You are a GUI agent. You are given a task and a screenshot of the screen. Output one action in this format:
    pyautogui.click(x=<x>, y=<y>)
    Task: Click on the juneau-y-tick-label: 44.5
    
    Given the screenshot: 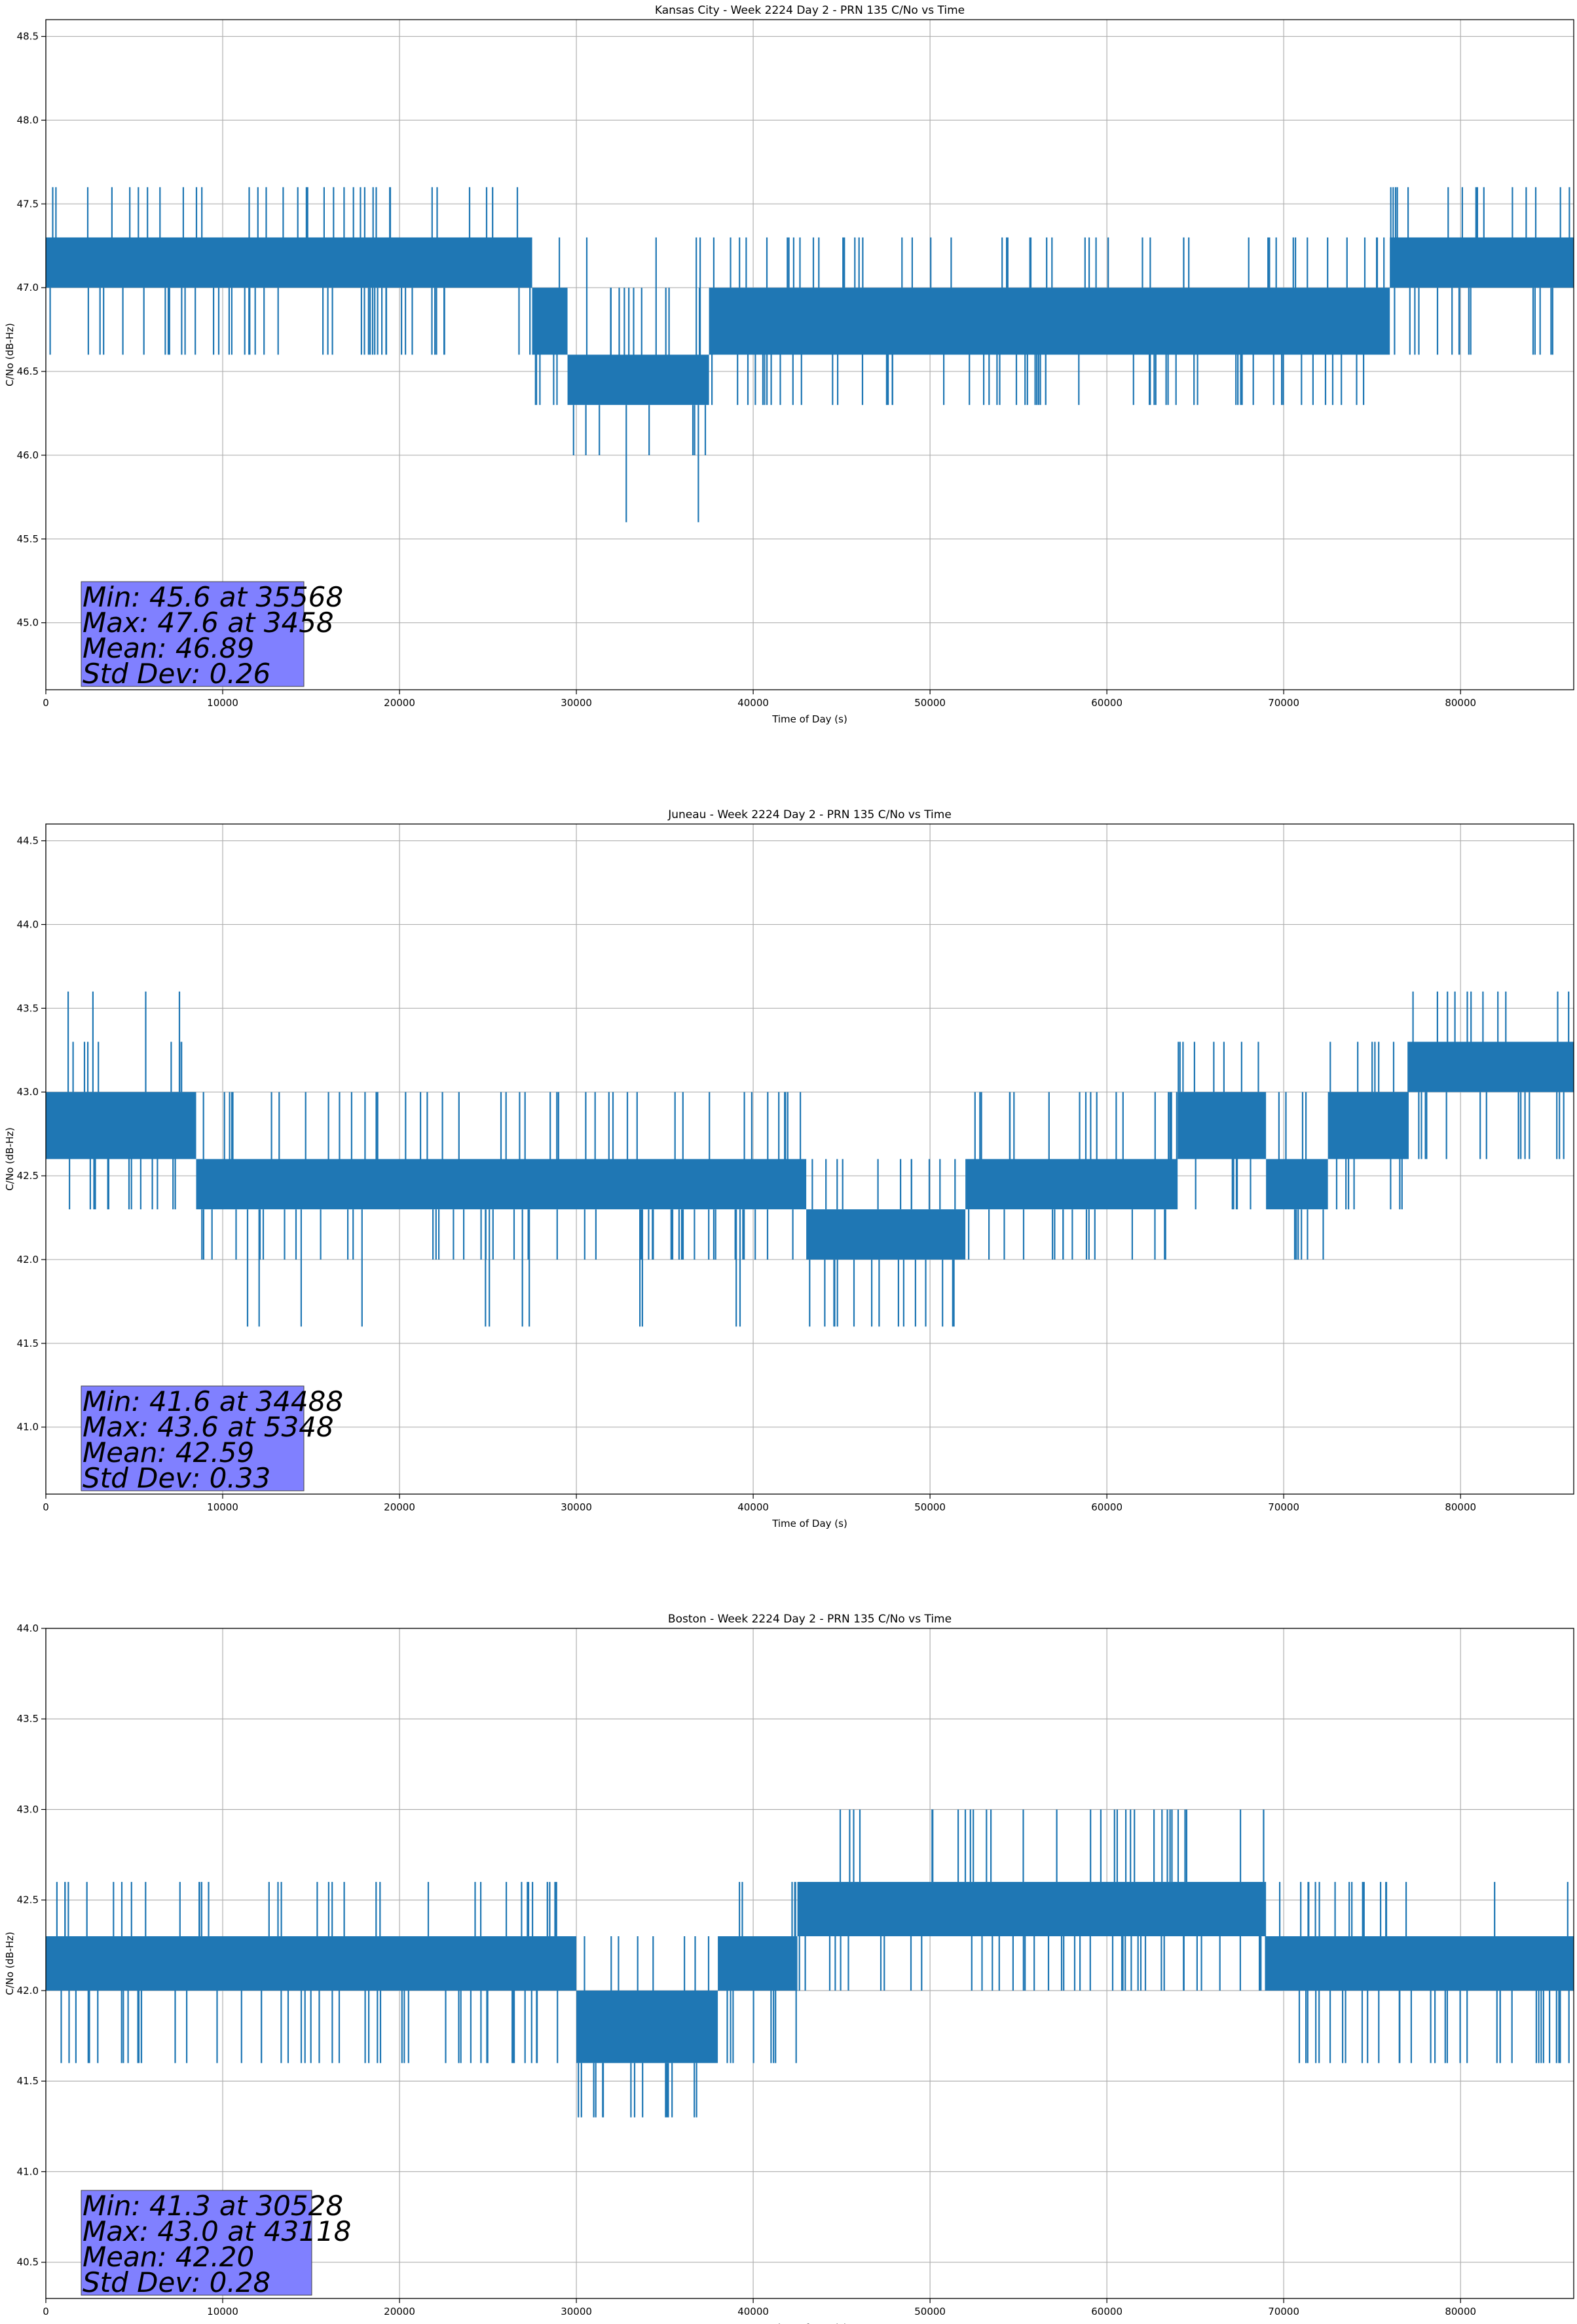 What is the action you would take?
    pyautogui.click(x=28, y=841)
    